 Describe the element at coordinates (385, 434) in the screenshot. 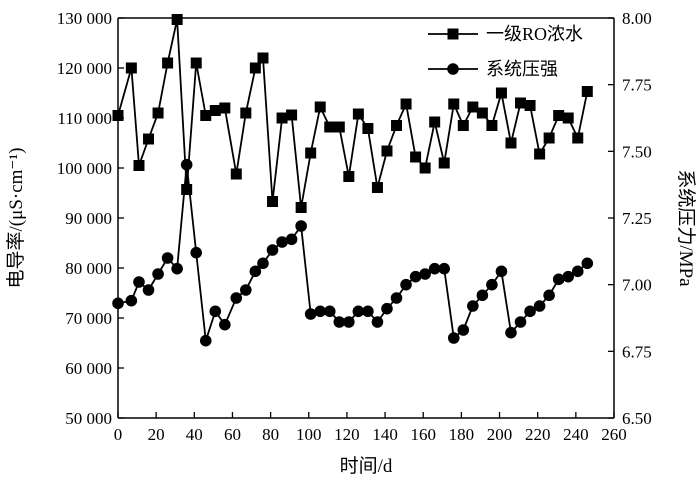

I see `x-tick-label: 140` at that location.